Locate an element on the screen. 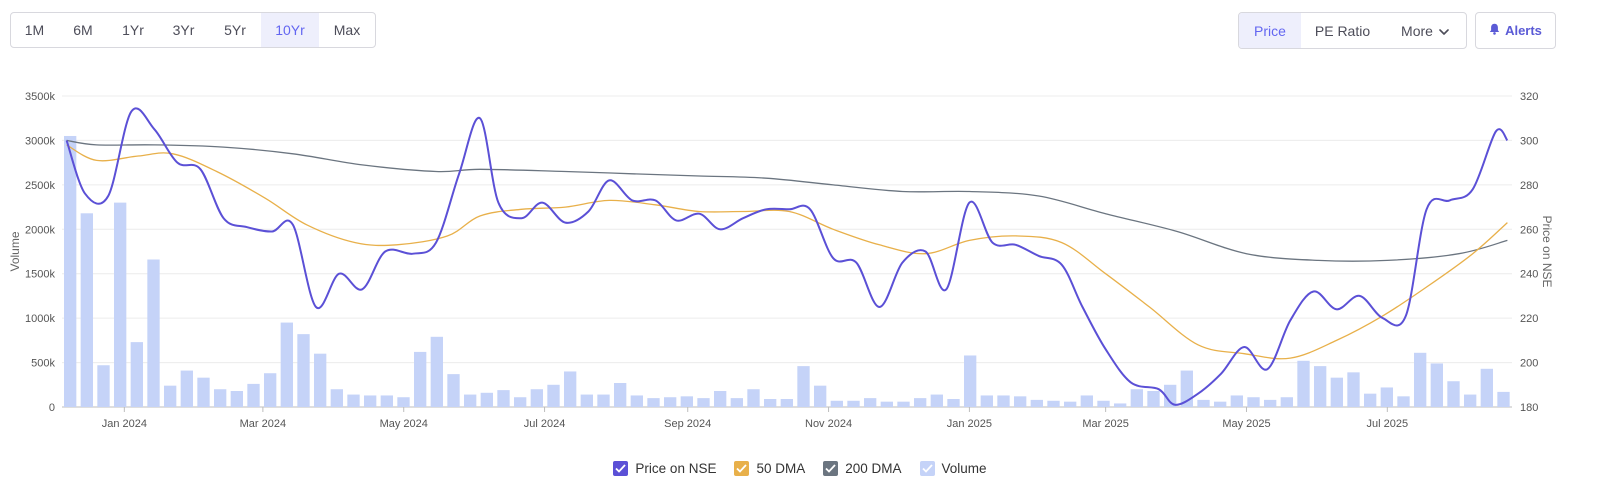 The width and height of the screenshot is (1600, 498). view-button-more: More is located at coordinates (1425, 30).